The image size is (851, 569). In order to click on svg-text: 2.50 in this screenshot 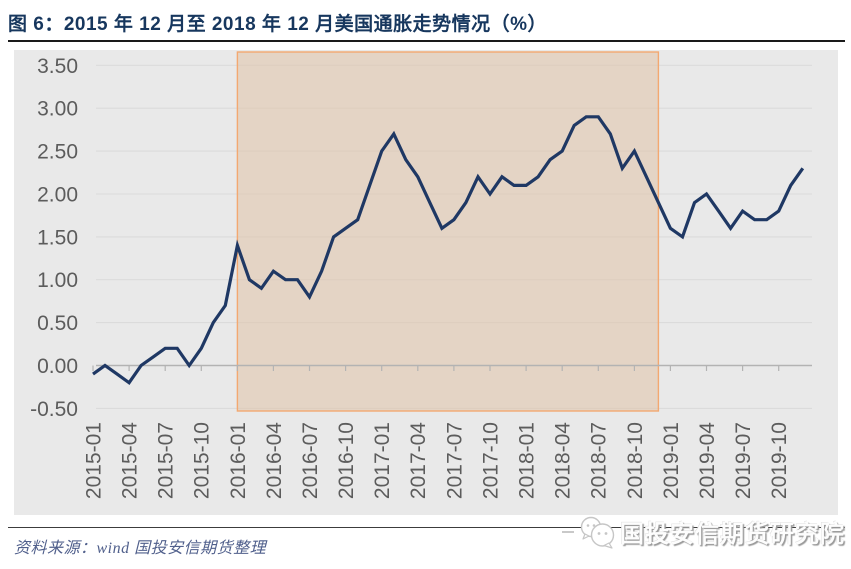, I will do `click(57, 152)`.